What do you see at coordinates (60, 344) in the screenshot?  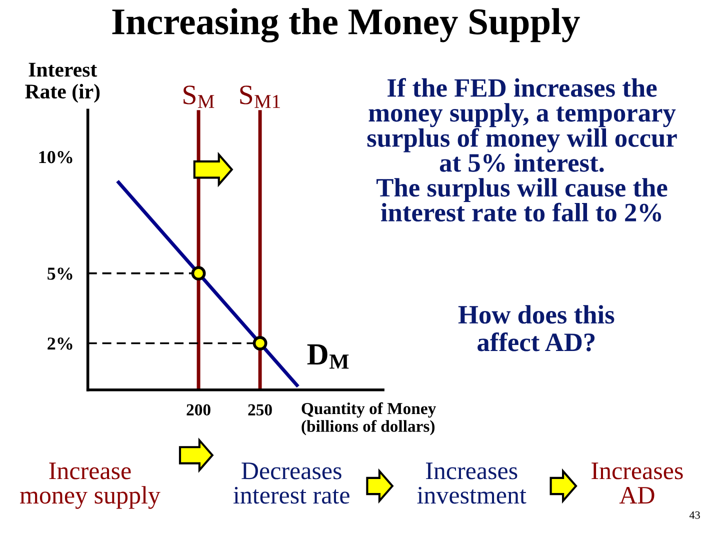 I see `y-tick-label: 2%` at bounding box center [60, 344].